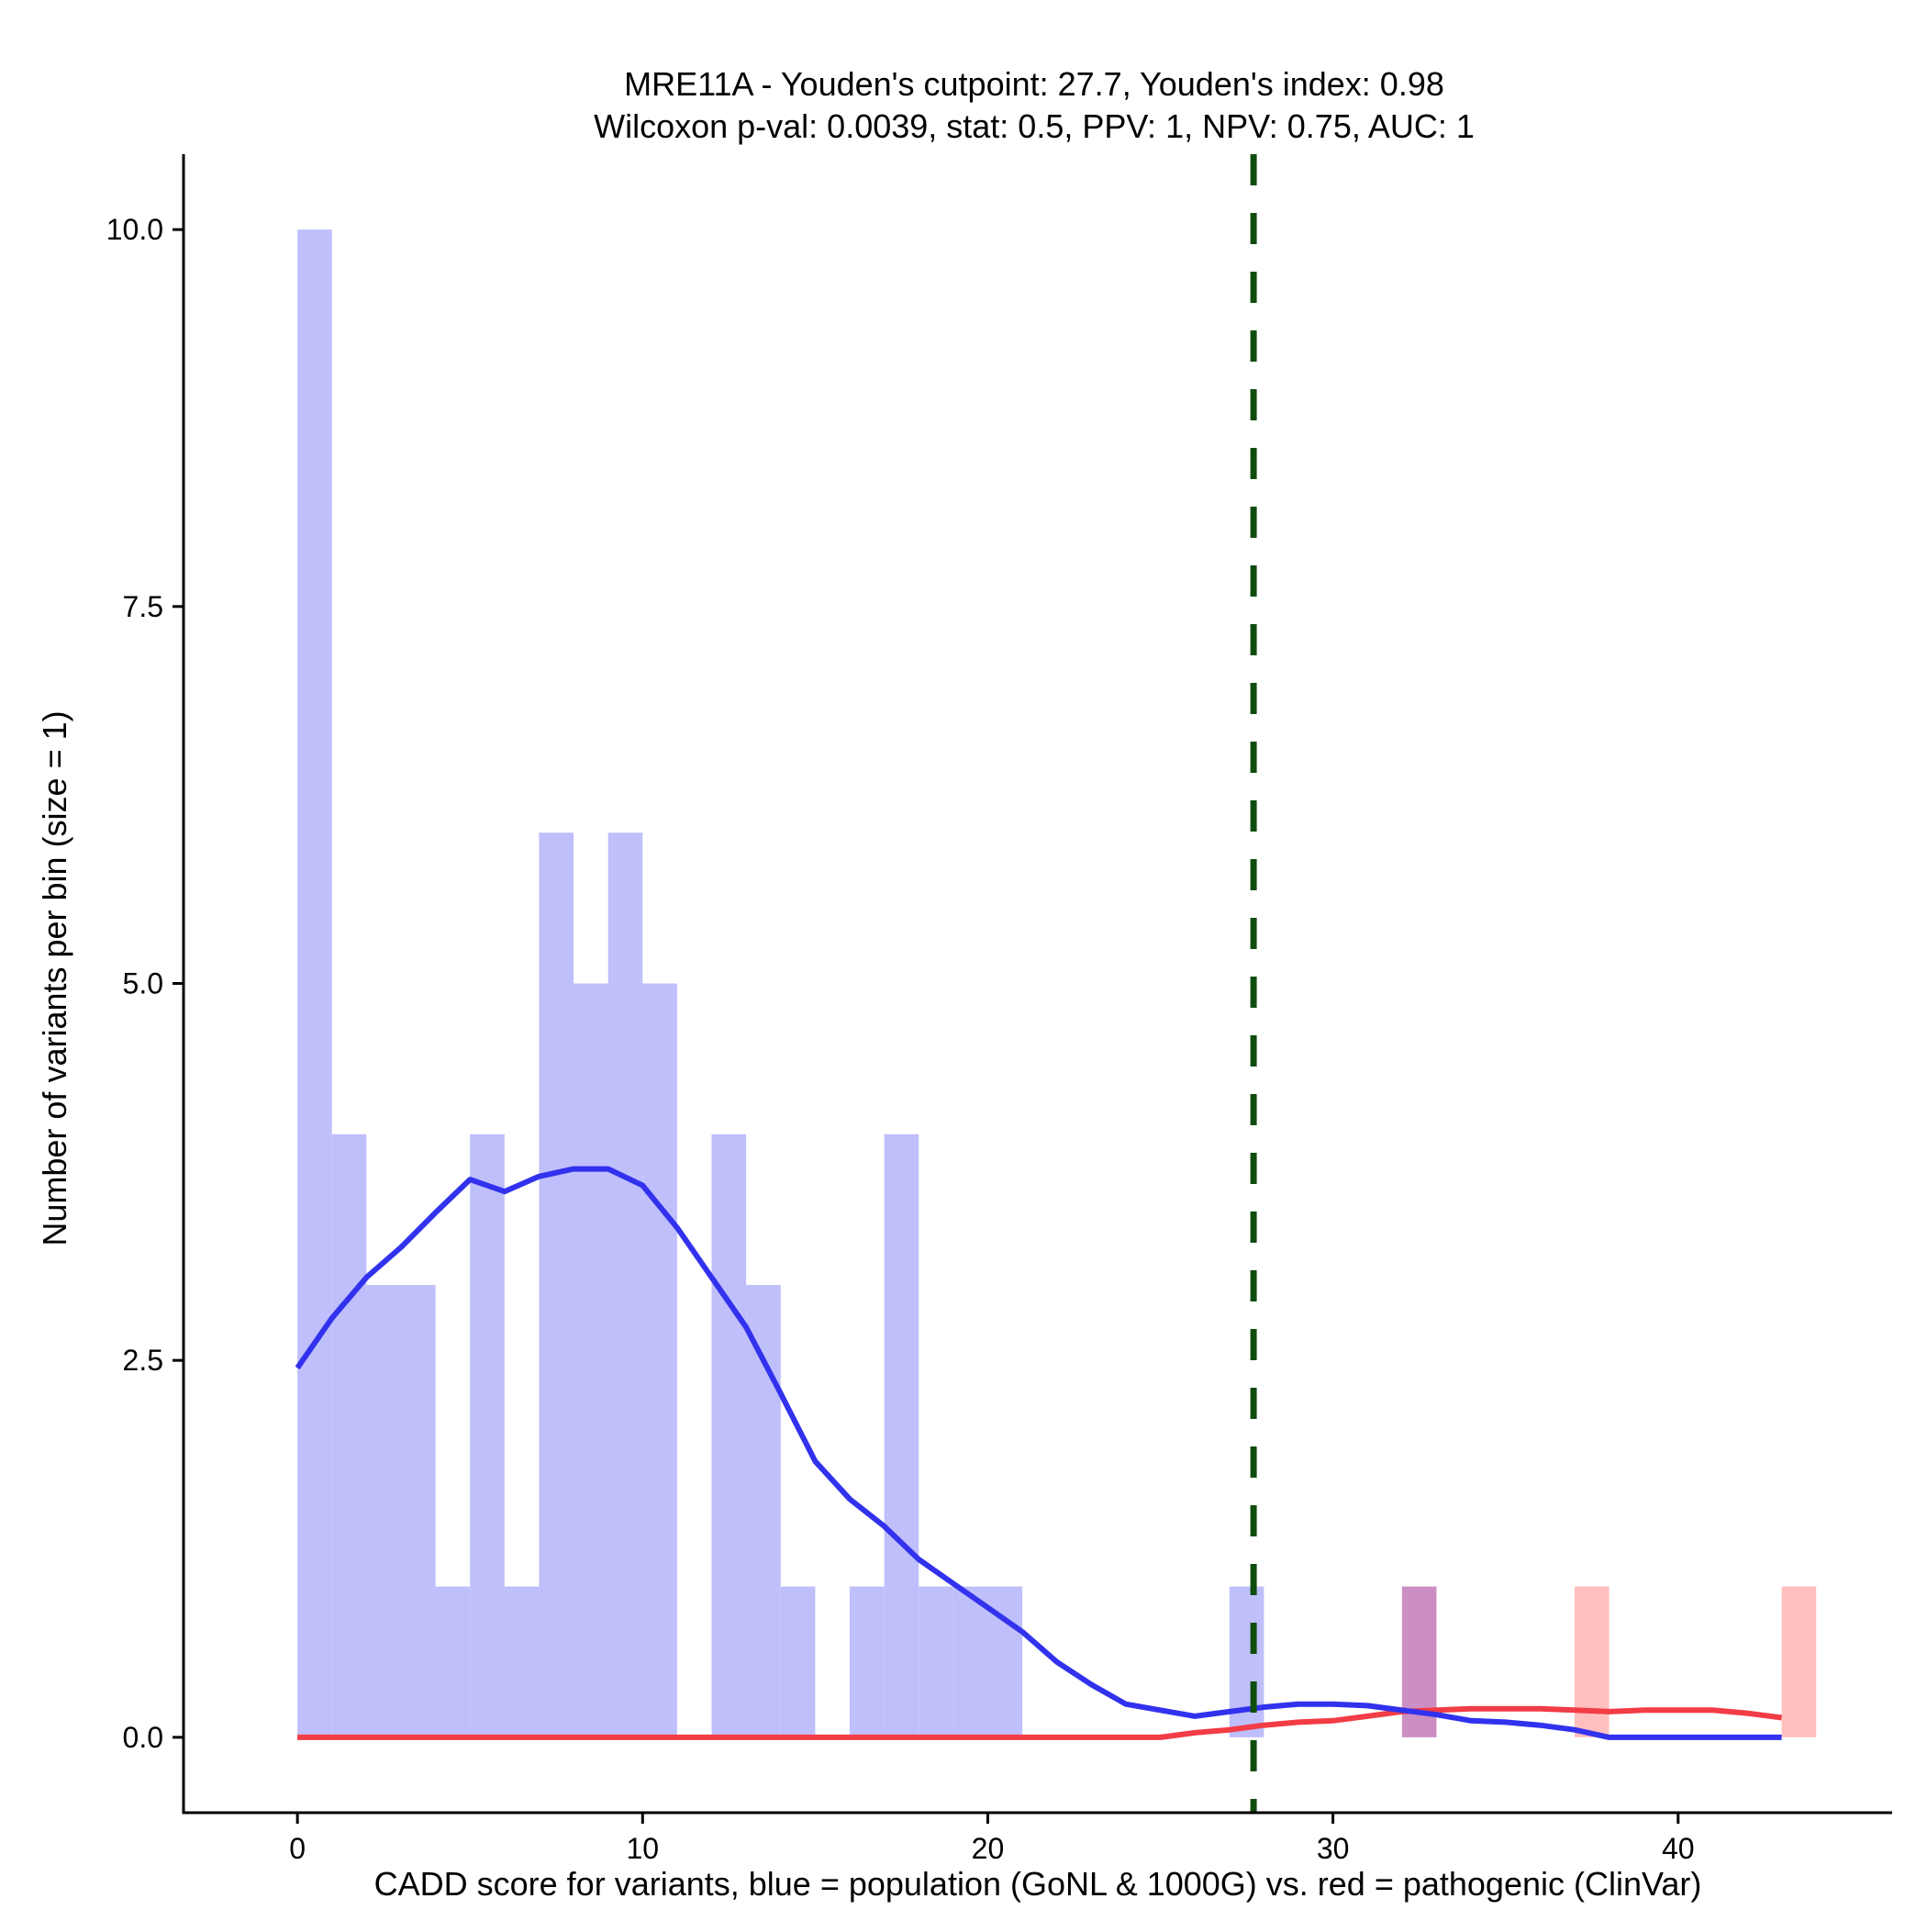 Image resolution: width=1927 pixels, height=1932 pixels. What do you see at coordinates (988, 1849) in the screenshot?
I see `x-tick-label: 20` at bounding box center [988, 1849].